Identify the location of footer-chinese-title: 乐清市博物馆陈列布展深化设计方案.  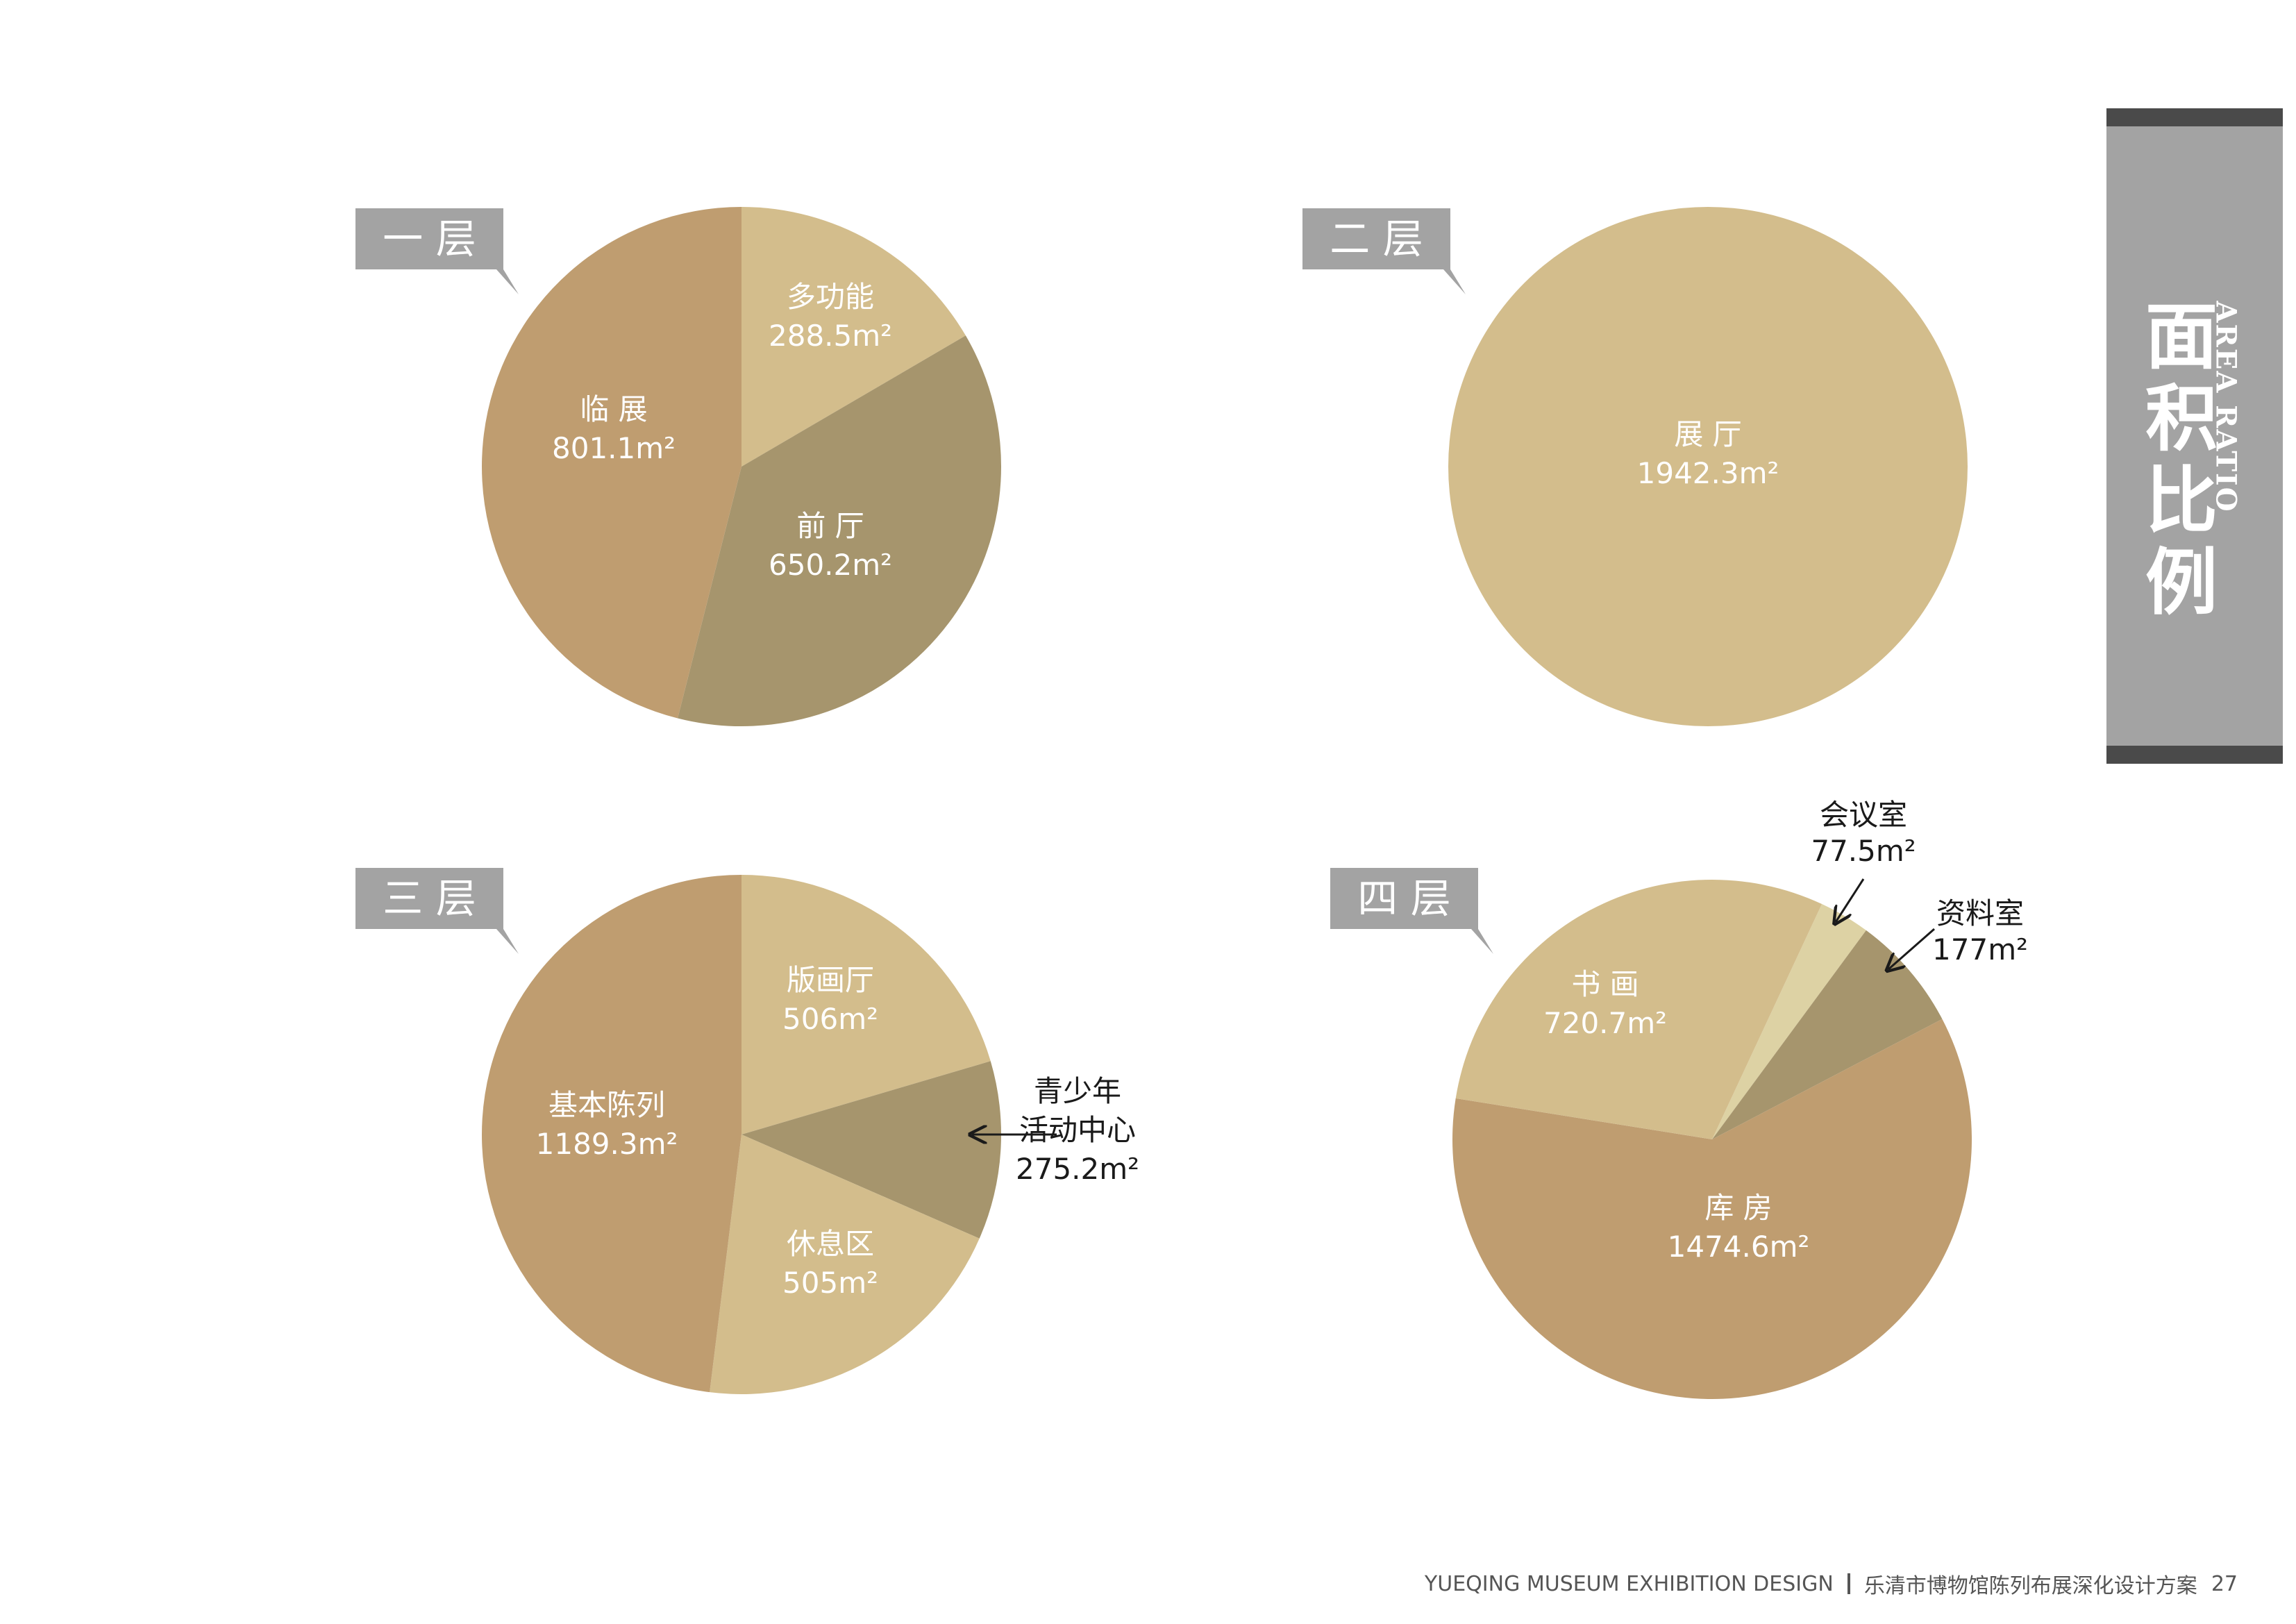
(2030, 1586).